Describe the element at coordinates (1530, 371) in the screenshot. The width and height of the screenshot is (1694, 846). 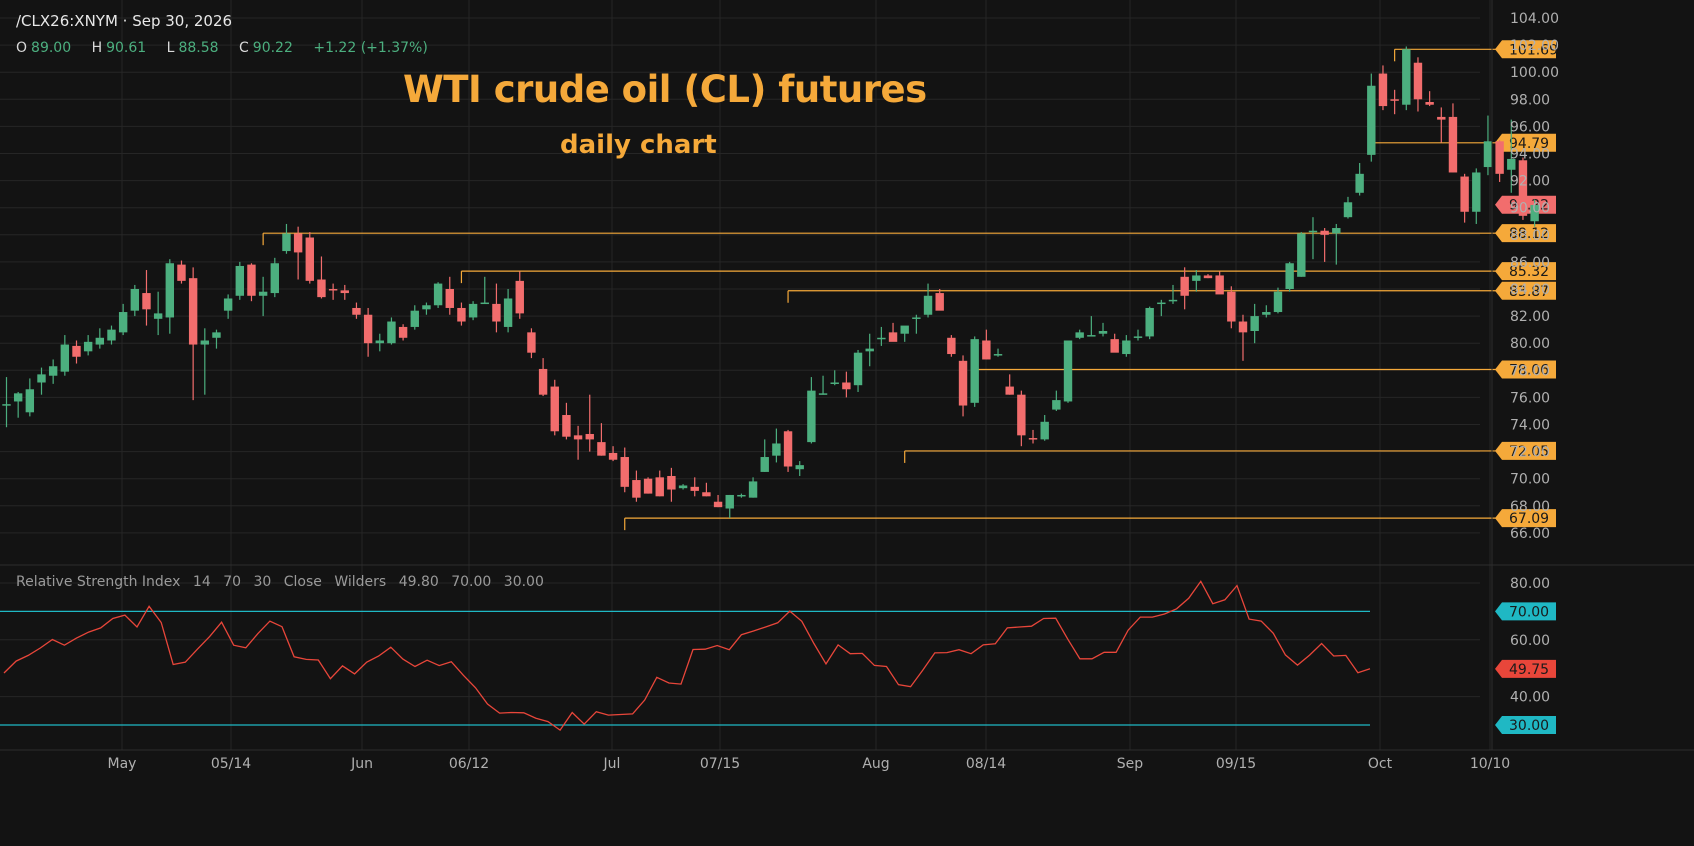
I see `y-tick-label: 78.00` at that location.